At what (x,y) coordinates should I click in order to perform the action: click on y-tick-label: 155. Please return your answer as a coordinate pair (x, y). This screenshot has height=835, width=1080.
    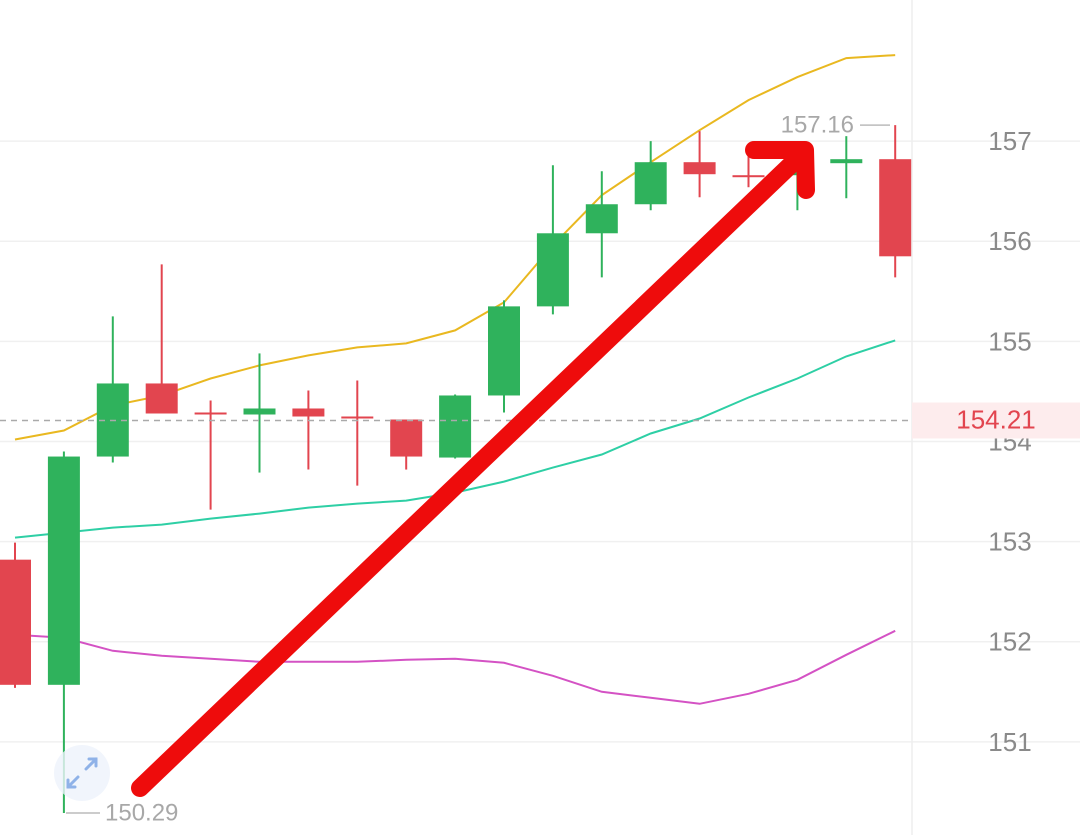
    Looking at the image, I should click on (1009, 341).